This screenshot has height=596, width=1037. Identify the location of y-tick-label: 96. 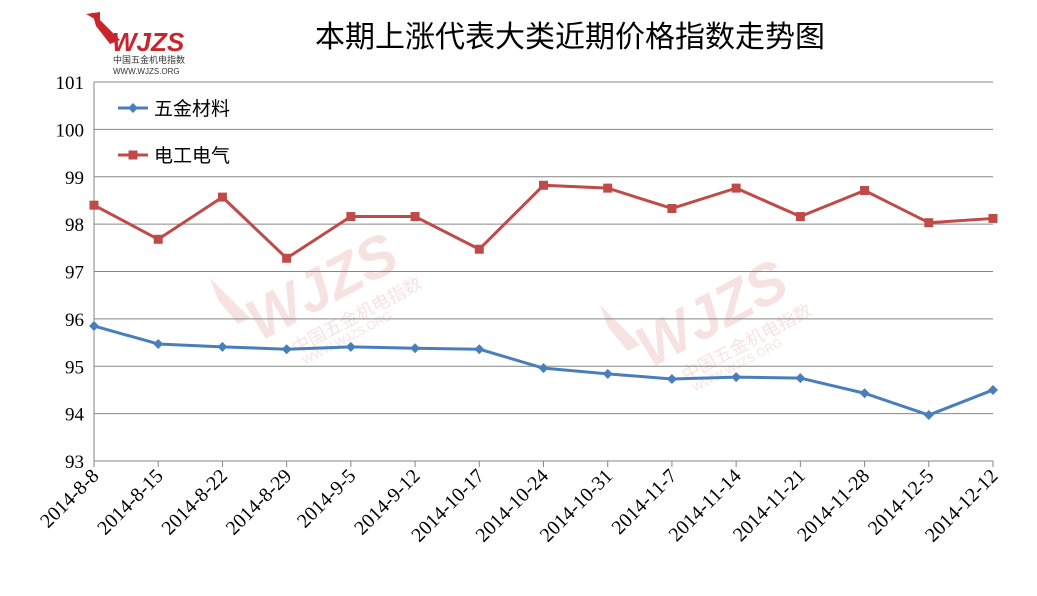
(74, 320).